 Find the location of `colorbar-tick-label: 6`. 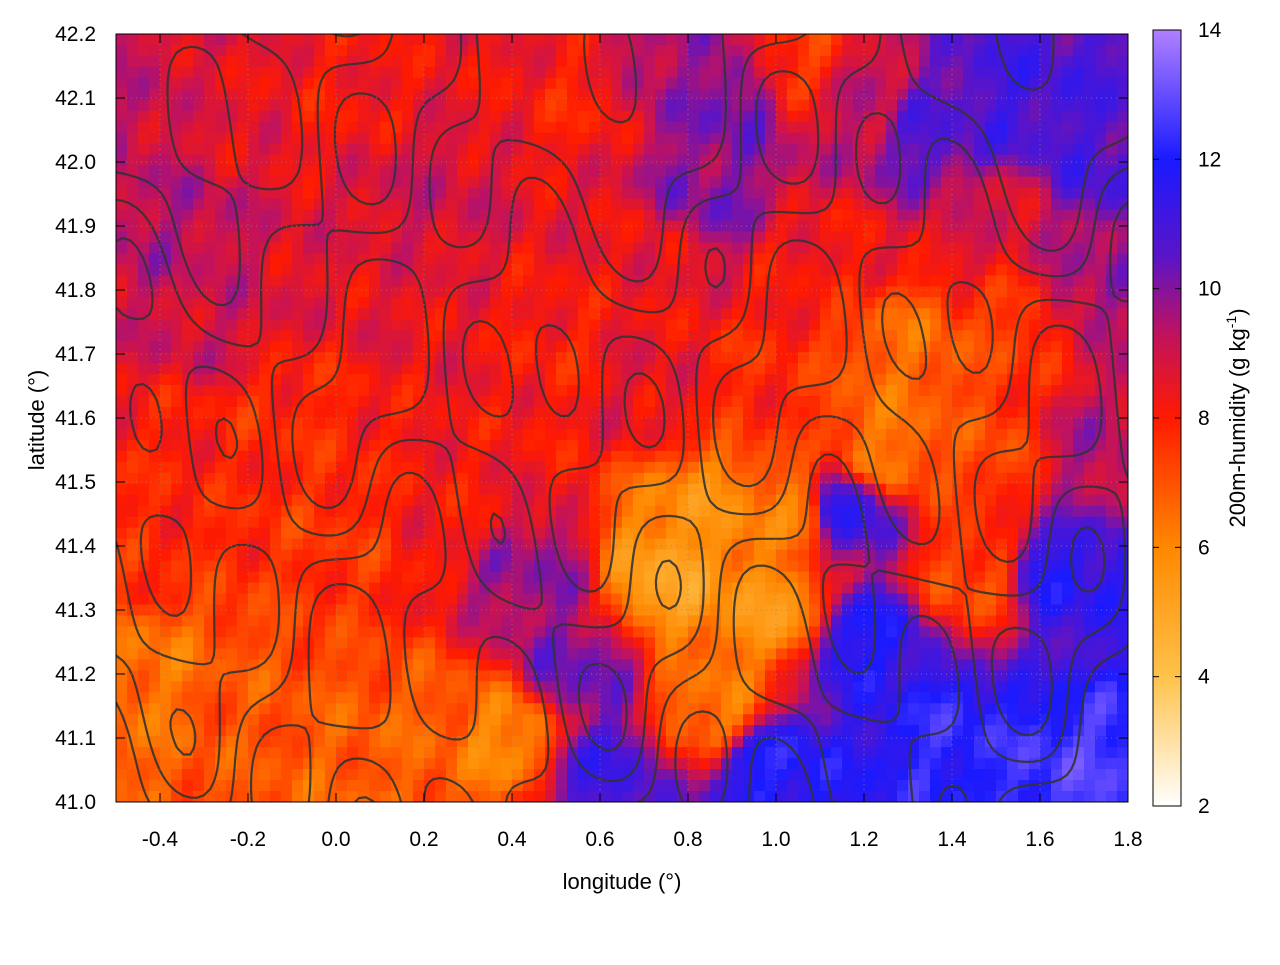

colorbar-tick-label: 6 is located at coordinates (1204, 547).